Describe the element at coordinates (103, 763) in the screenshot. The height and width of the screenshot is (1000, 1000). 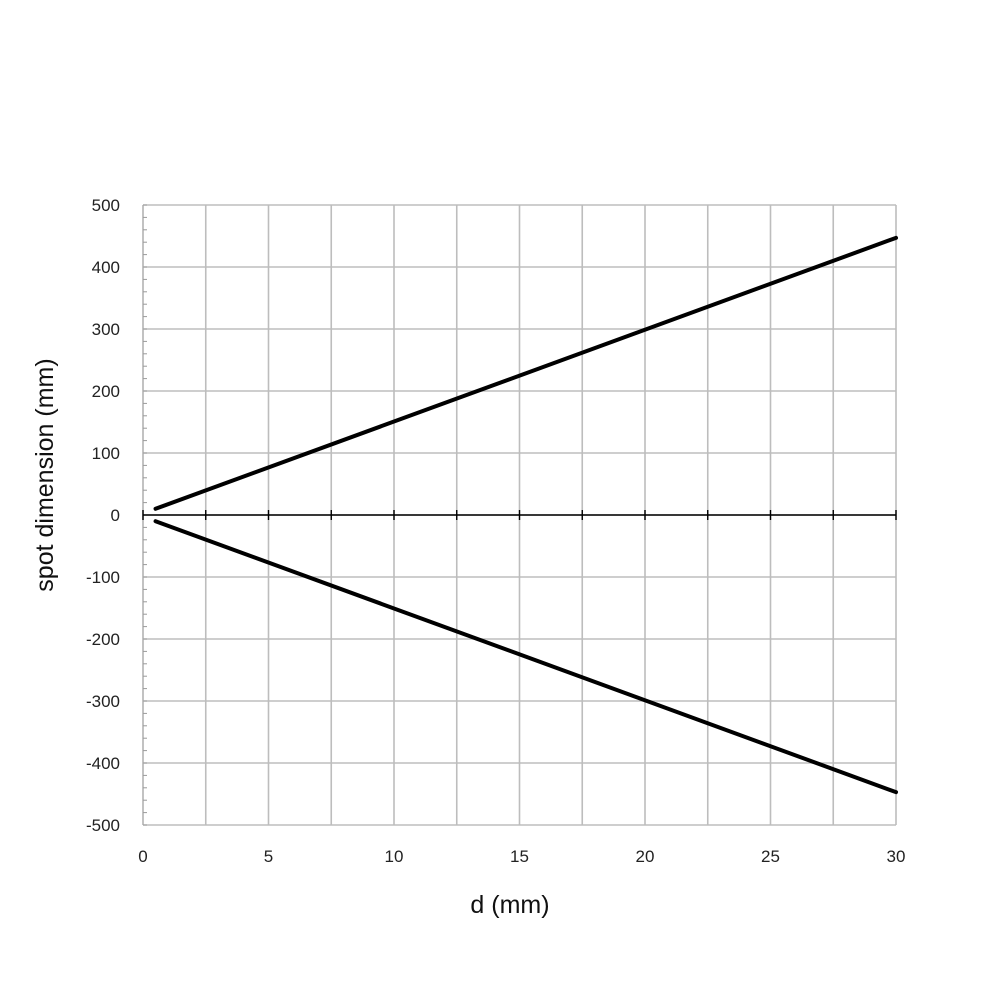
I see `y-tick-label: -400` at that location.